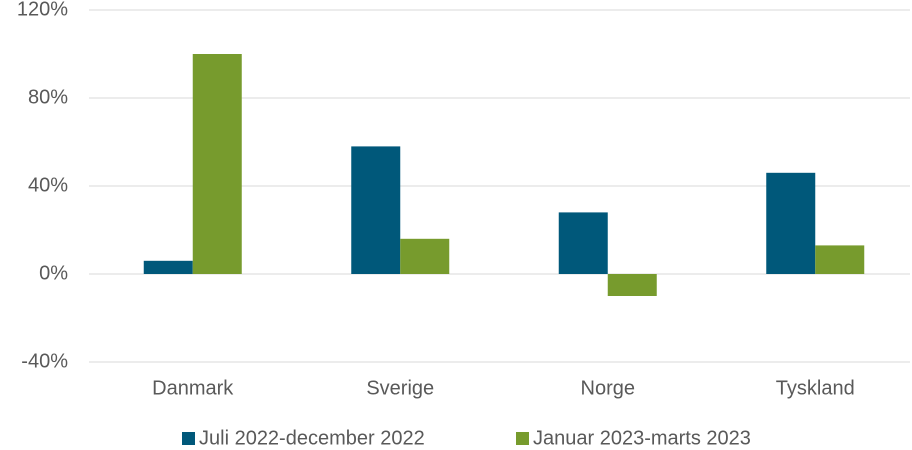 The width and height of the screenshot is (912, 450). What do you see at coordinates (44, 361) in the screenshot?
I see `y-tick-label: -40%` at bounding box center [44, 361].